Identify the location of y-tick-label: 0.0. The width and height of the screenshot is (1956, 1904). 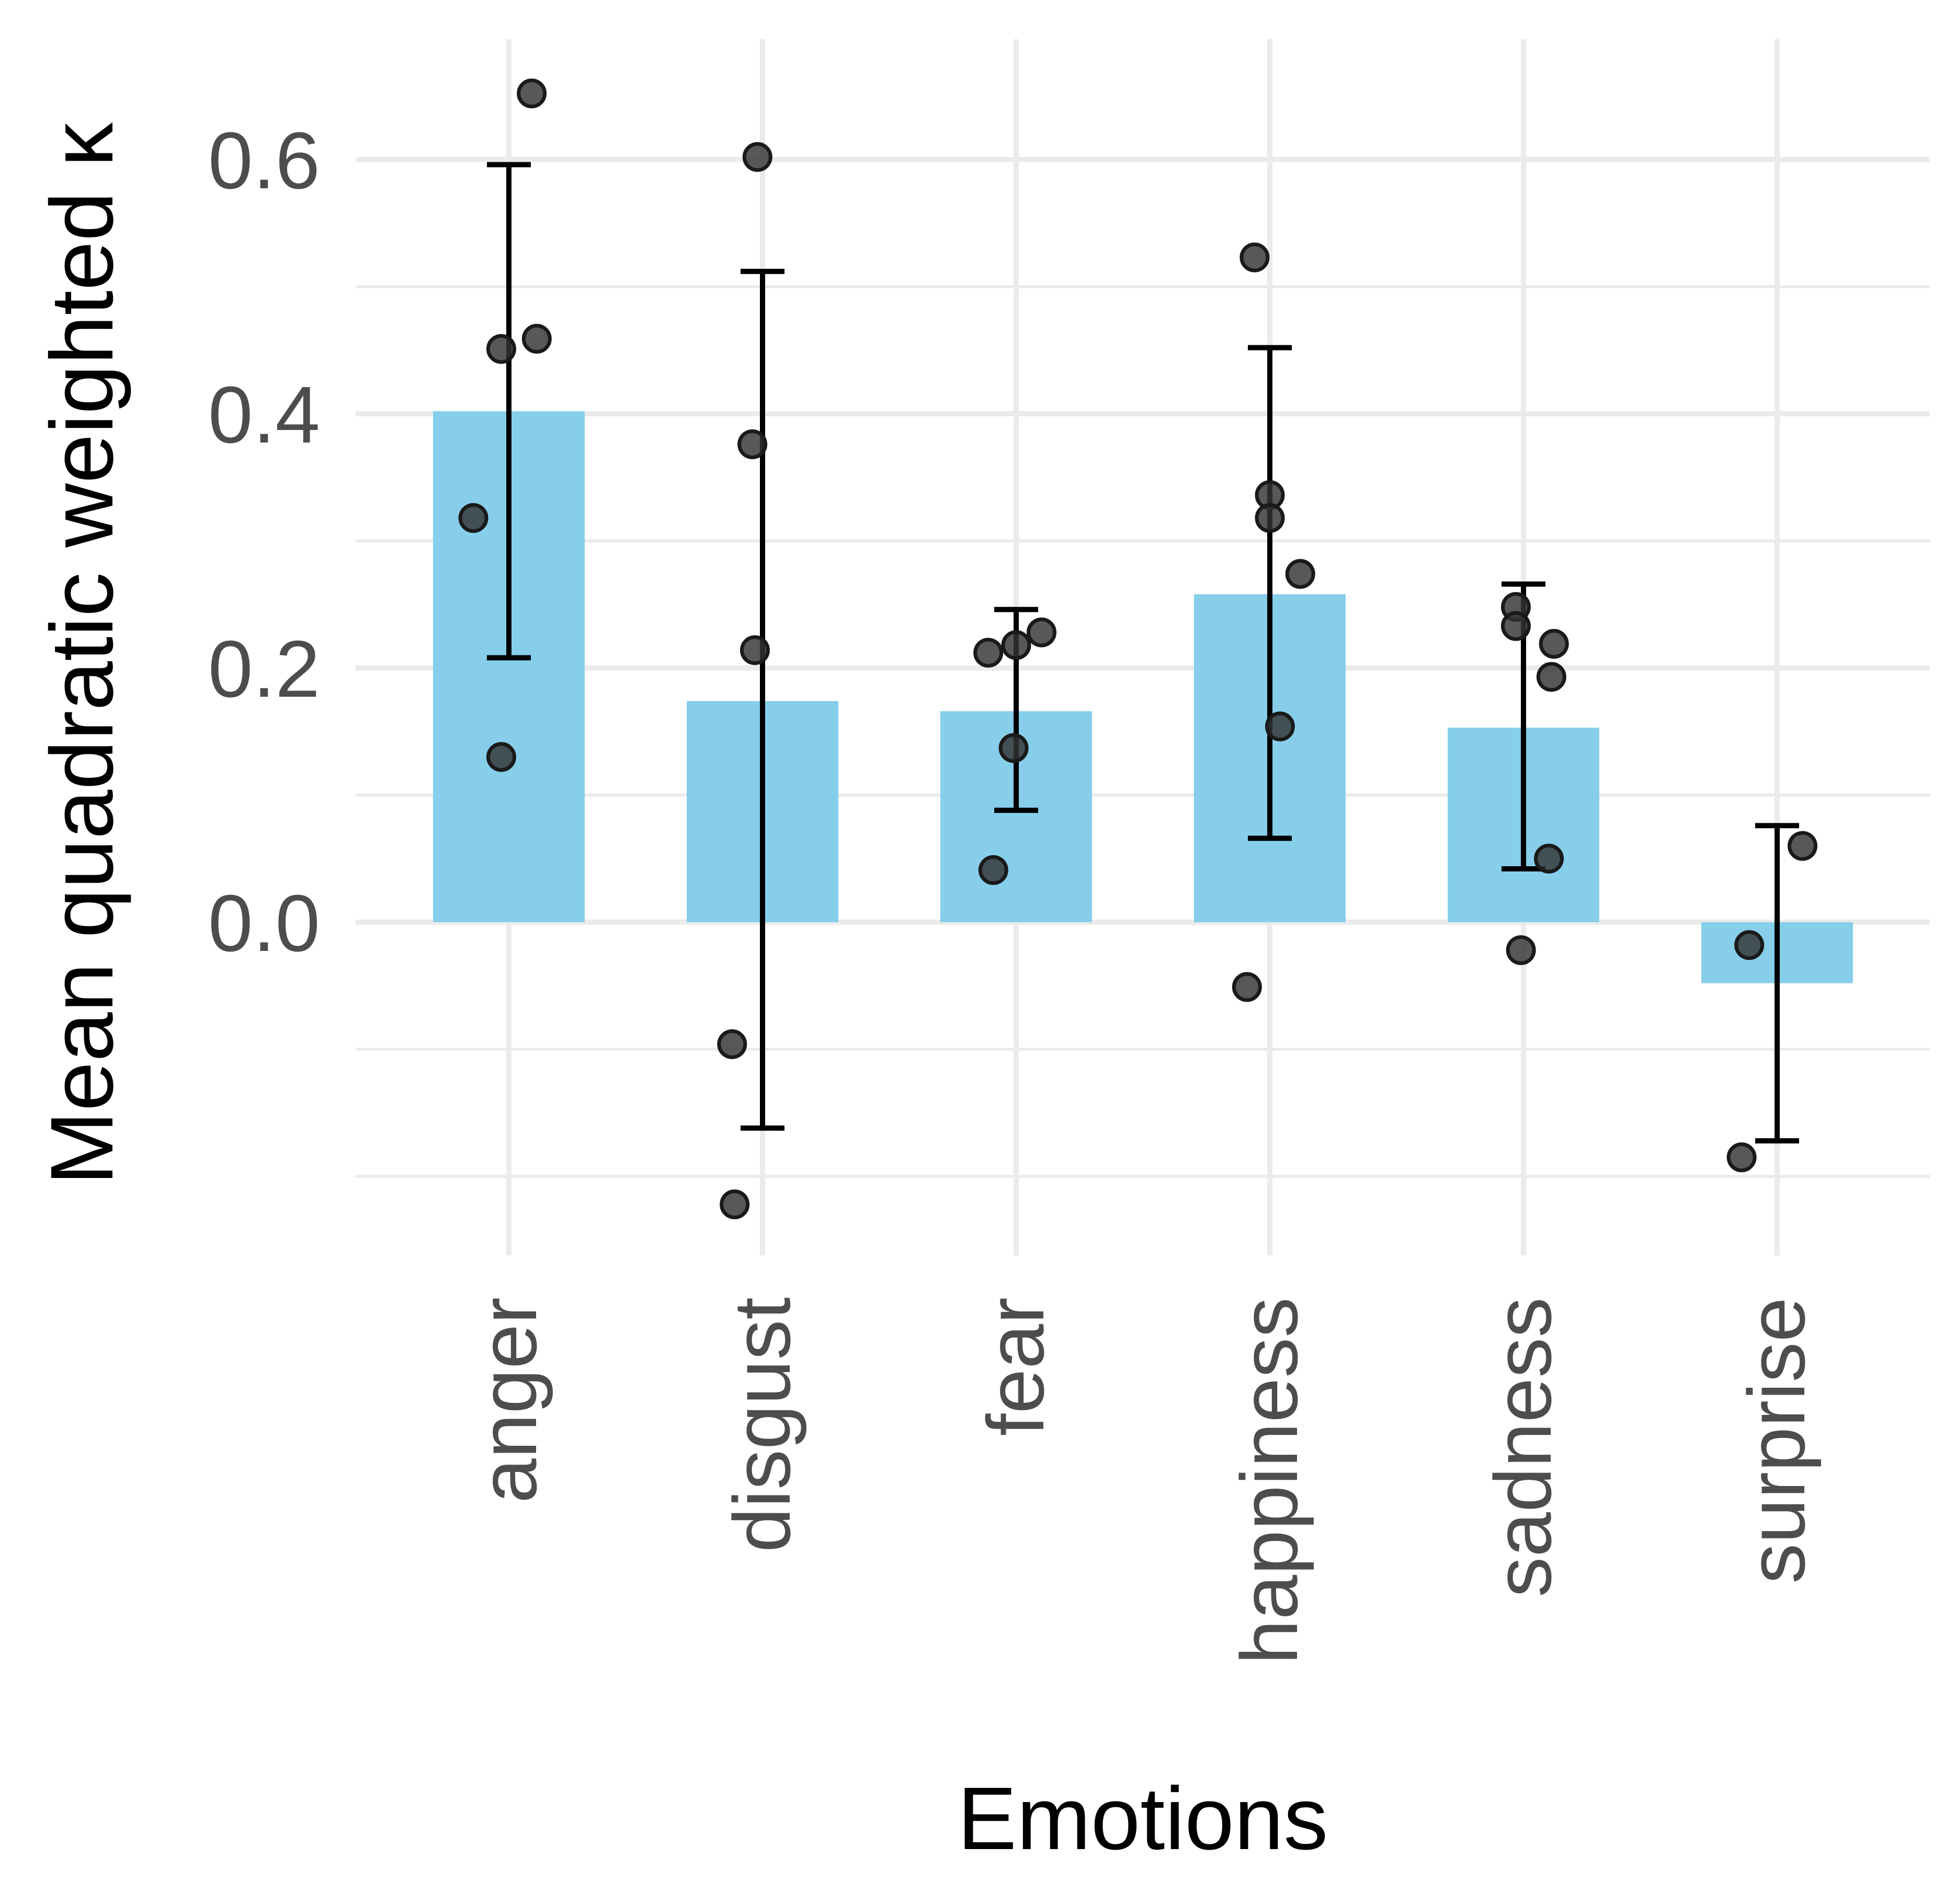
(264, 923).